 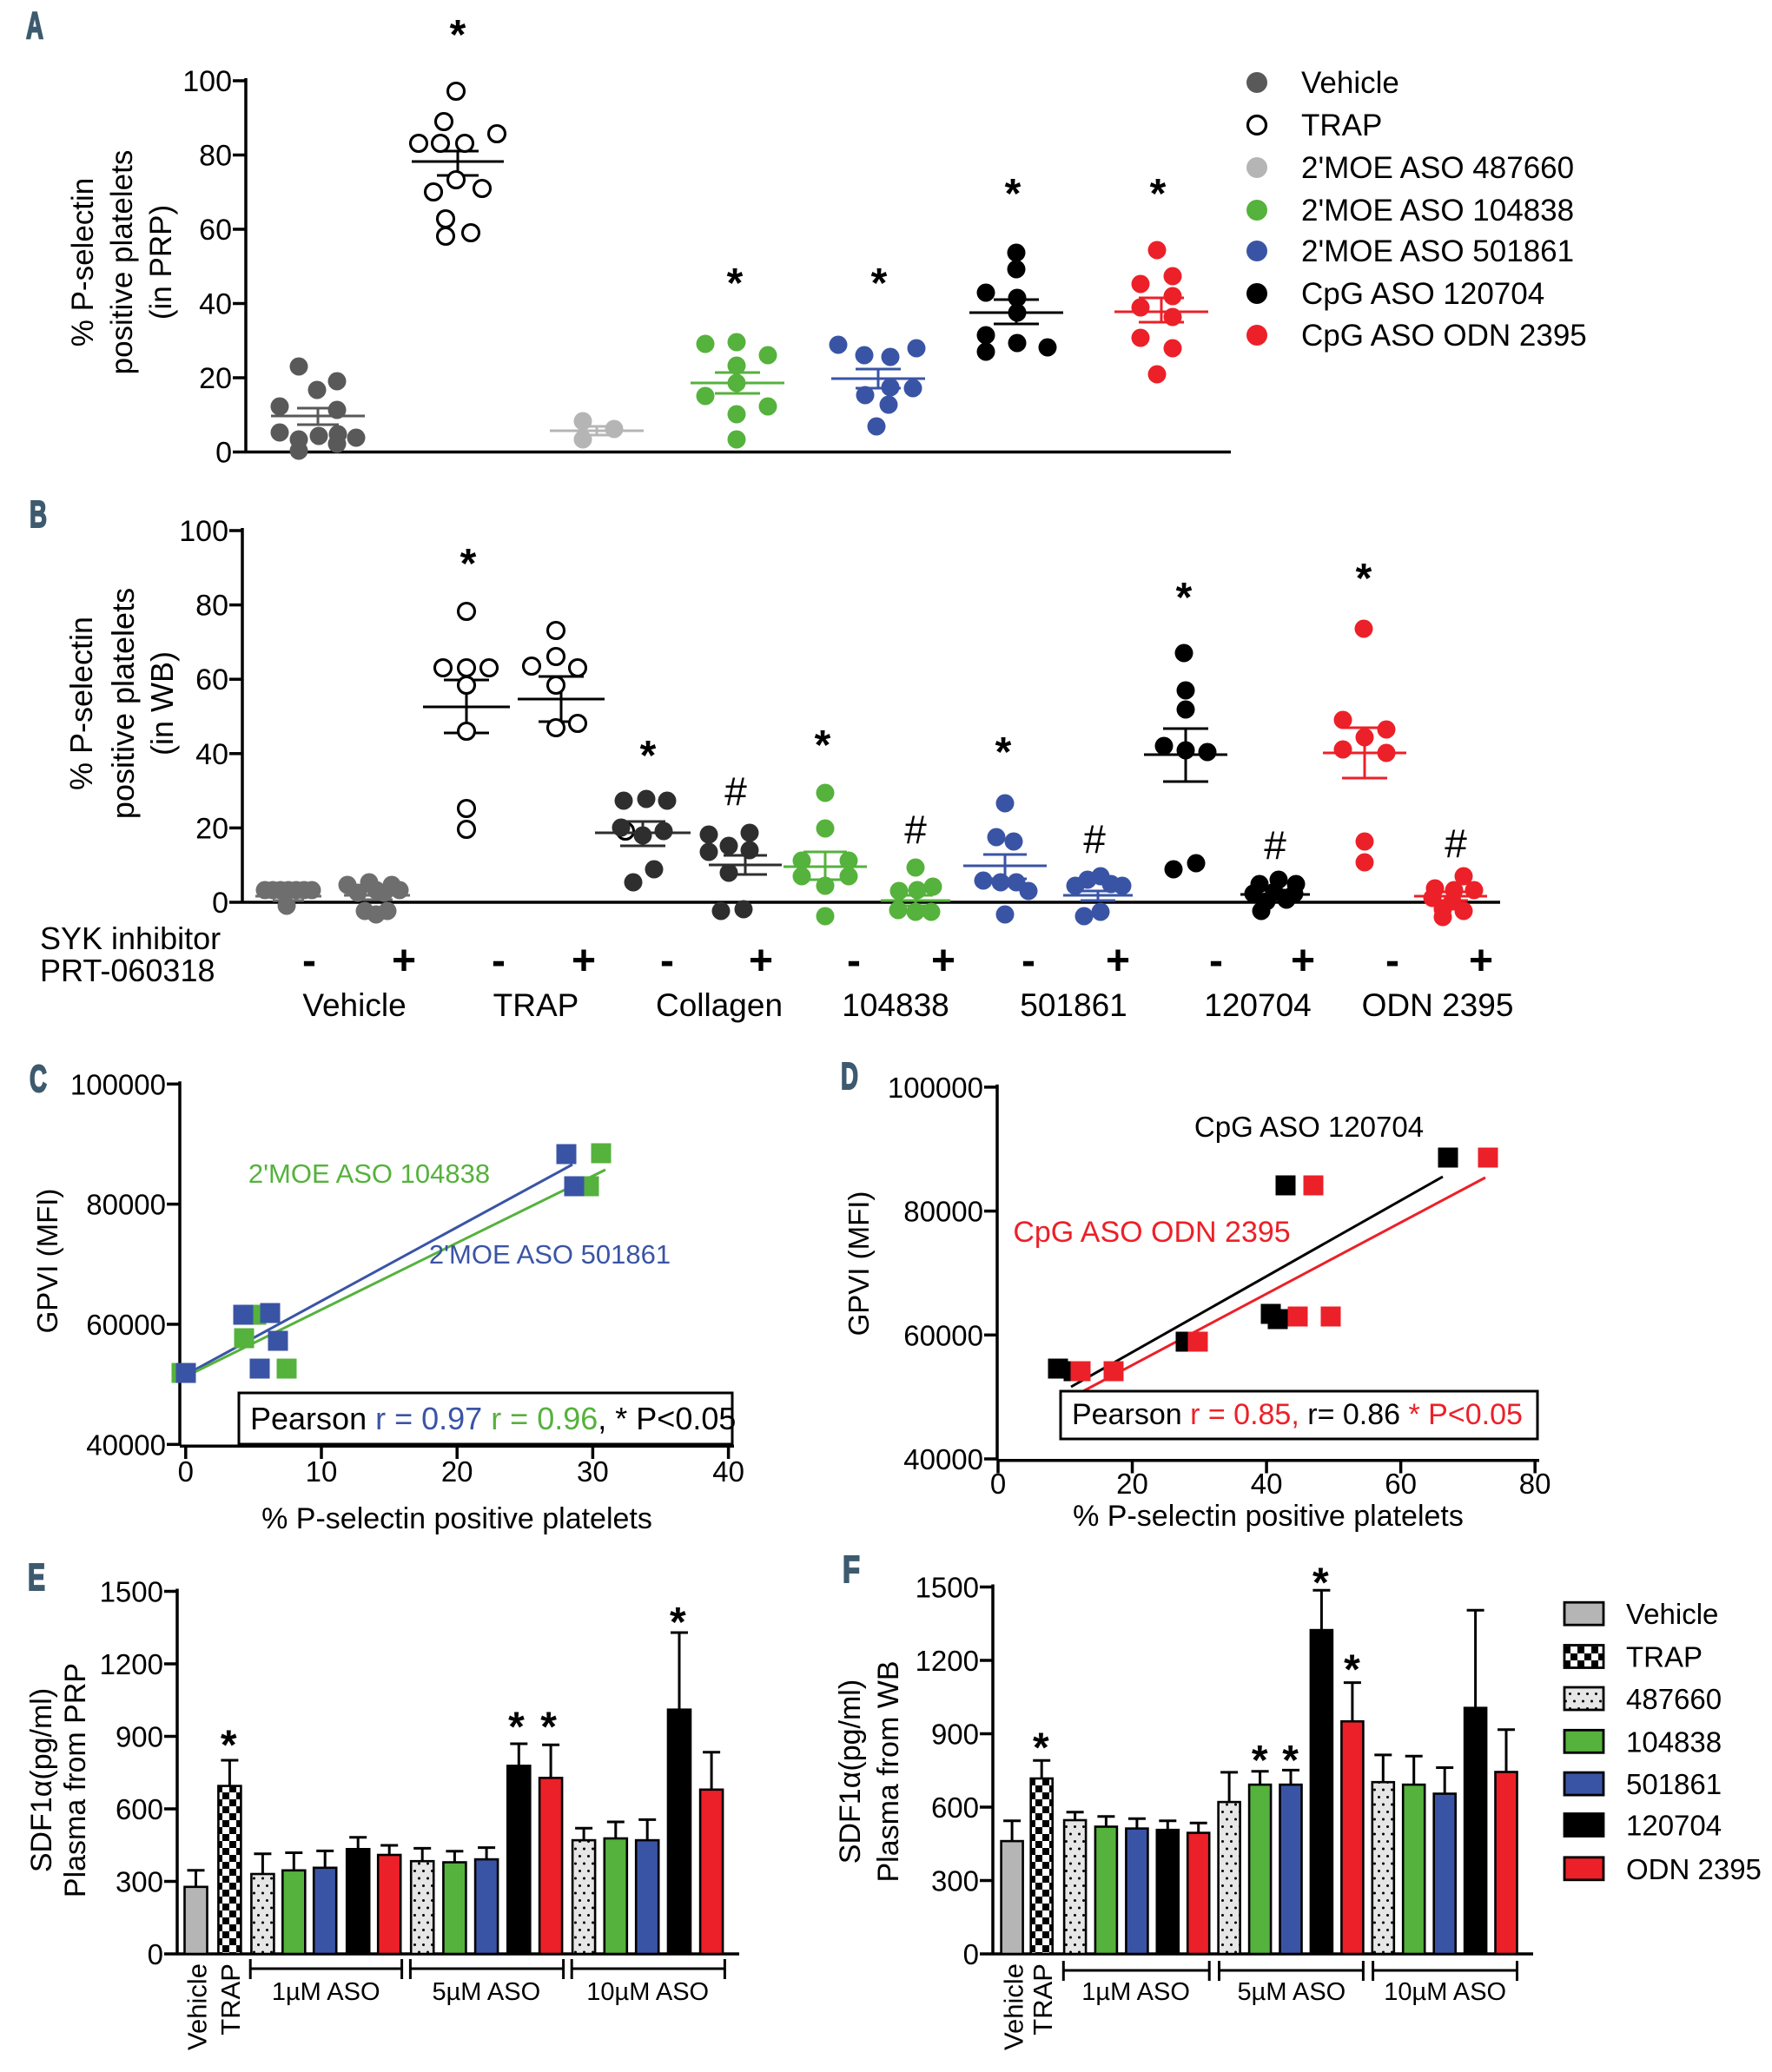 What do you see at coordinates (211, 606) in the screenshot?
I see `svg-text: 80` at bounding box center [211, 606].